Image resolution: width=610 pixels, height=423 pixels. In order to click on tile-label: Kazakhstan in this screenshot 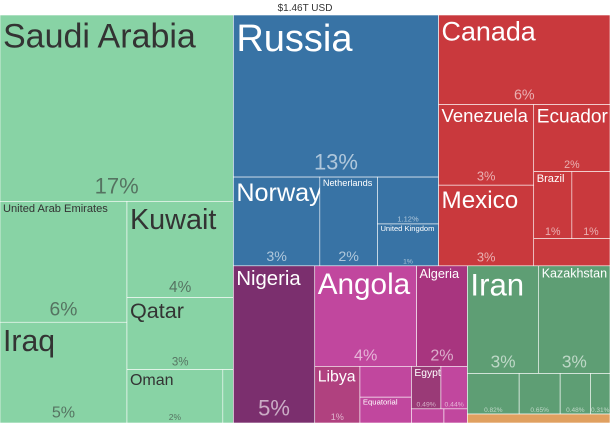, I will do `click(574, 274)`.